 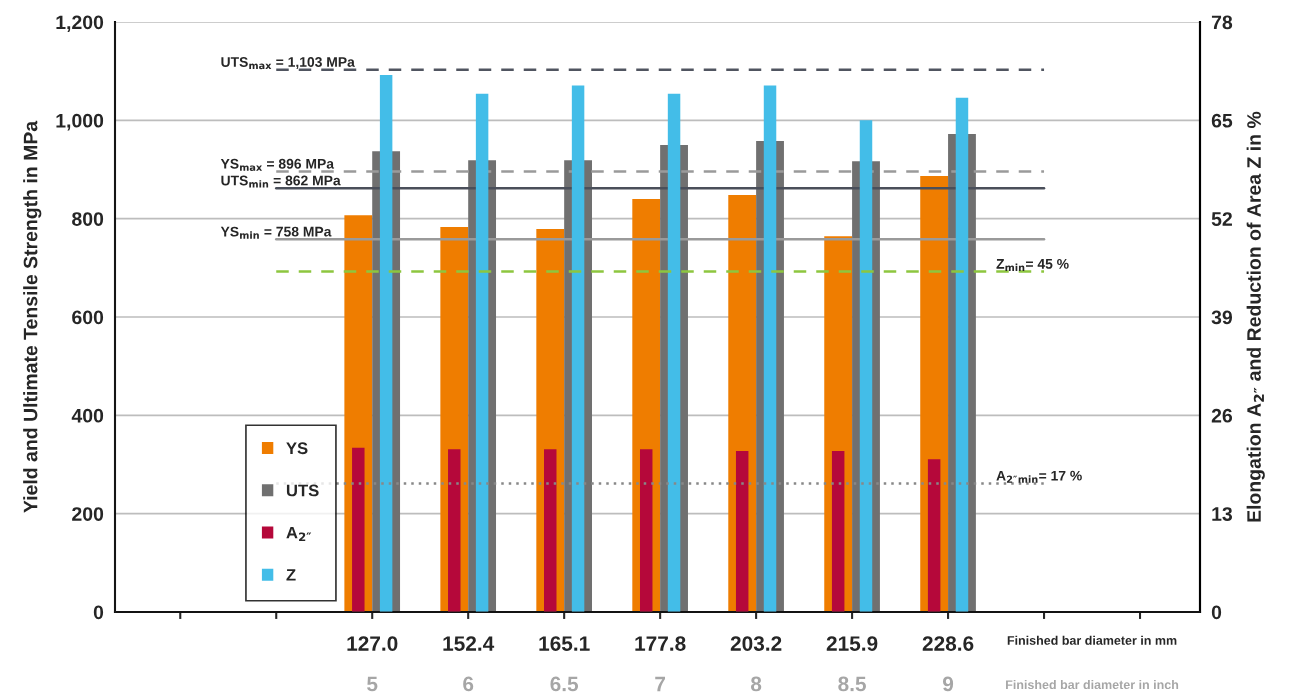 I want to click on ref-line-label: YS$_{max}$ = 896 MPa, so click(x=277, y=164).